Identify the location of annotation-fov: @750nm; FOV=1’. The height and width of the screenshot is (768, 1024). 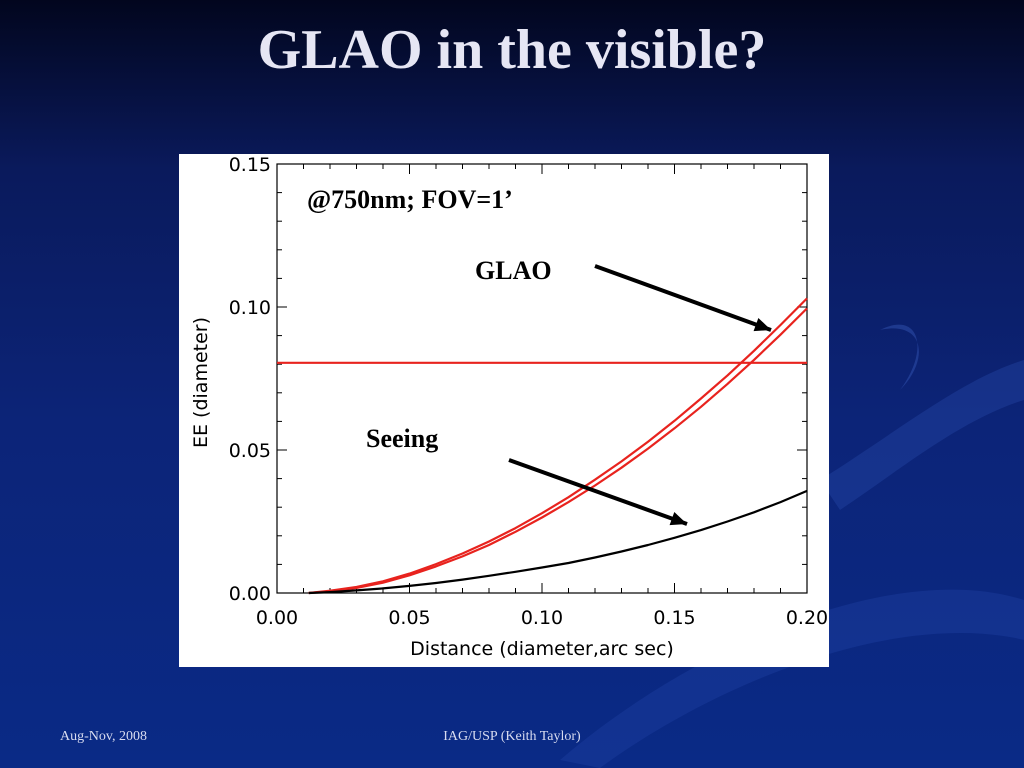
(410, 199).